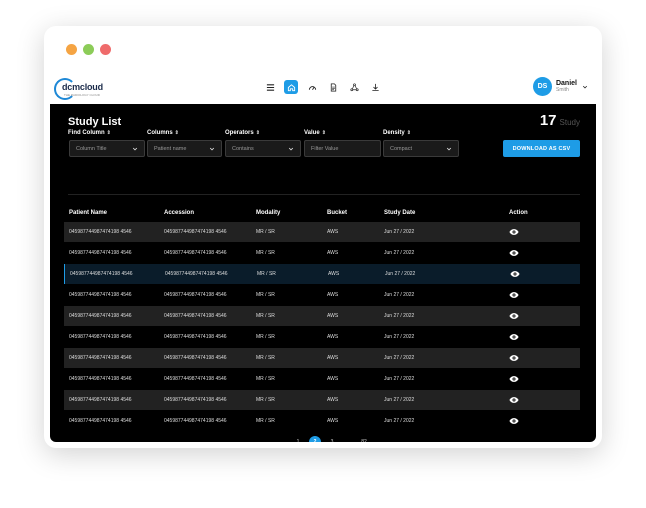 This screenshot has width=646, height=508. I want to click on pagination: 1 2 3... 82, so click(331, 439).